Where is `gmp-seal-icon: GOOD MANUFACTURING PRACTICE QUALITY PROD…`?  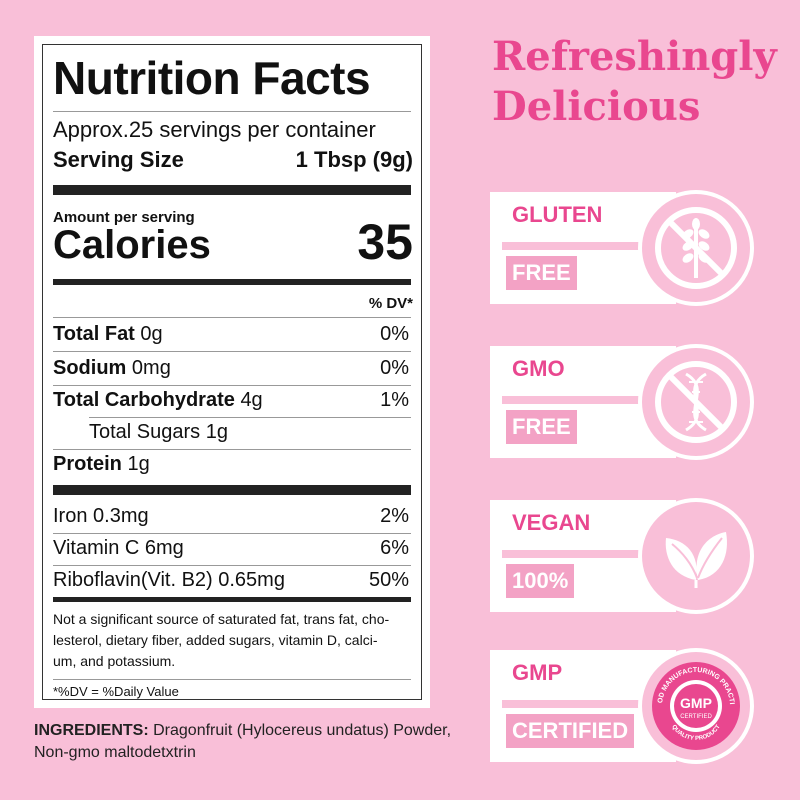
gmp-seal-icon: GOOD MANUFACTURING PRACTICE QUALITY PROD… is located at coordinates (696, 706).